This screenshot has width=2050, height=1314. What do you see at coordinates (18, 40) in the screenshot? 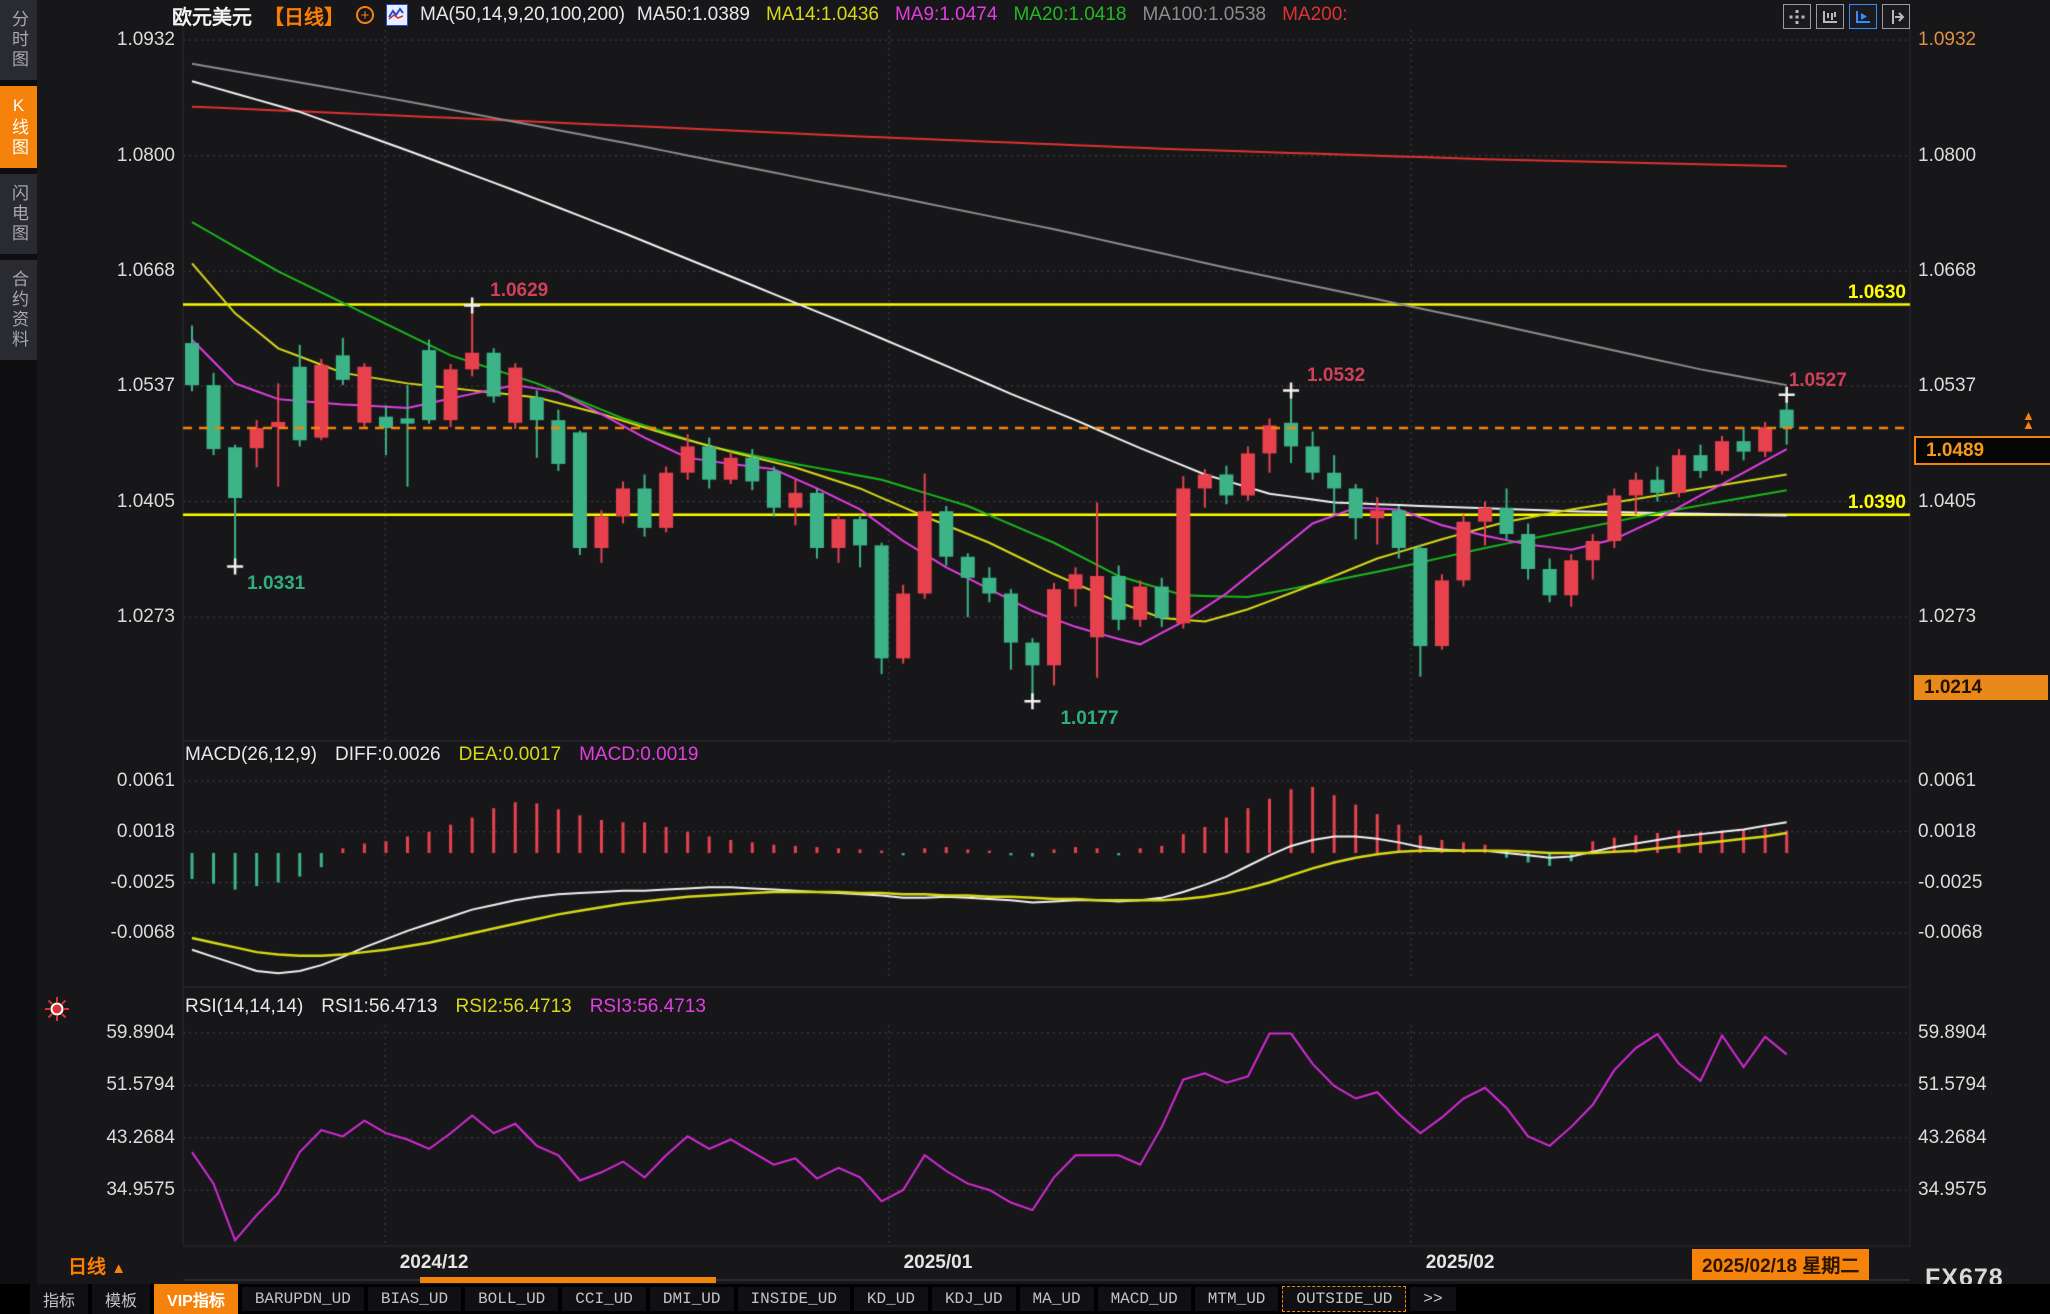
I see `sidebar-item-1: 分时图` at bounding box center [18, 40].